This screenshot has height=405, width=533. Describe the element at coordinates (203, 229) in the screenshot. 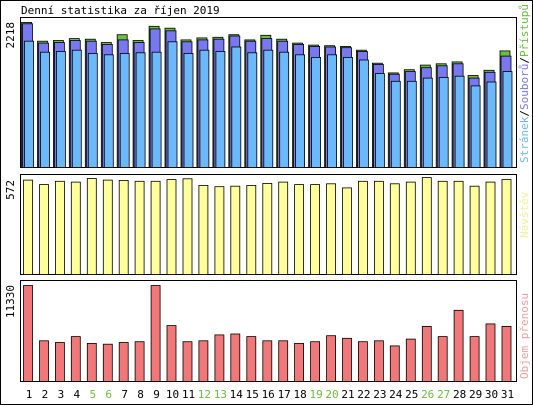

I see `visits-bar-návštěv-day-12` at that location.